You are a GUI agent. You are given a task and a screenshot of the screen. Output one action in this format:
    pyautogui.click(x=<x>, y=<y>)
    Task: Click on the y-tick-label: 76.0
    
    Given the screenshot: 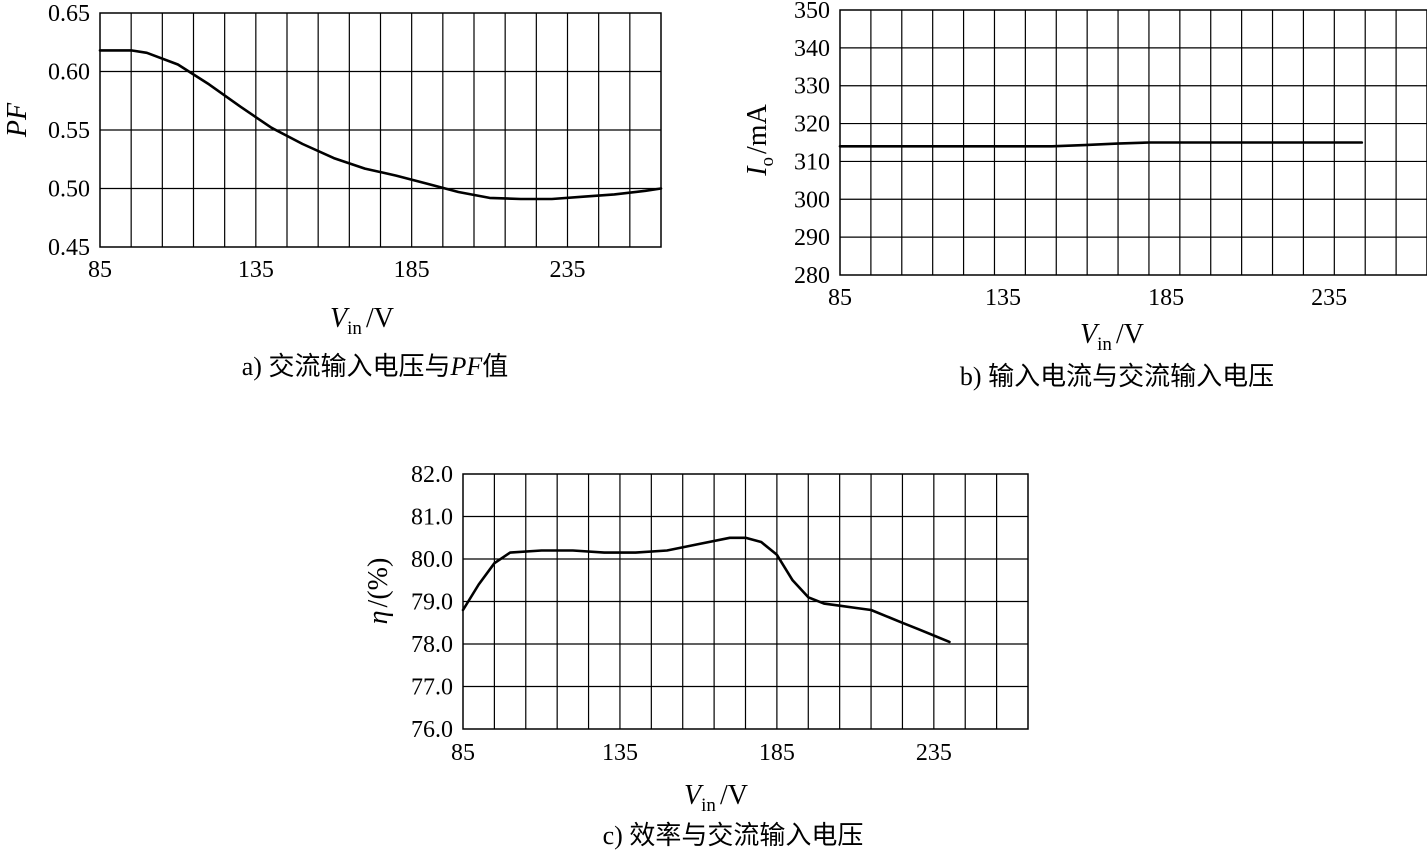 What is the action you would take?
    pyautogui.click(x=432, y=730)
    